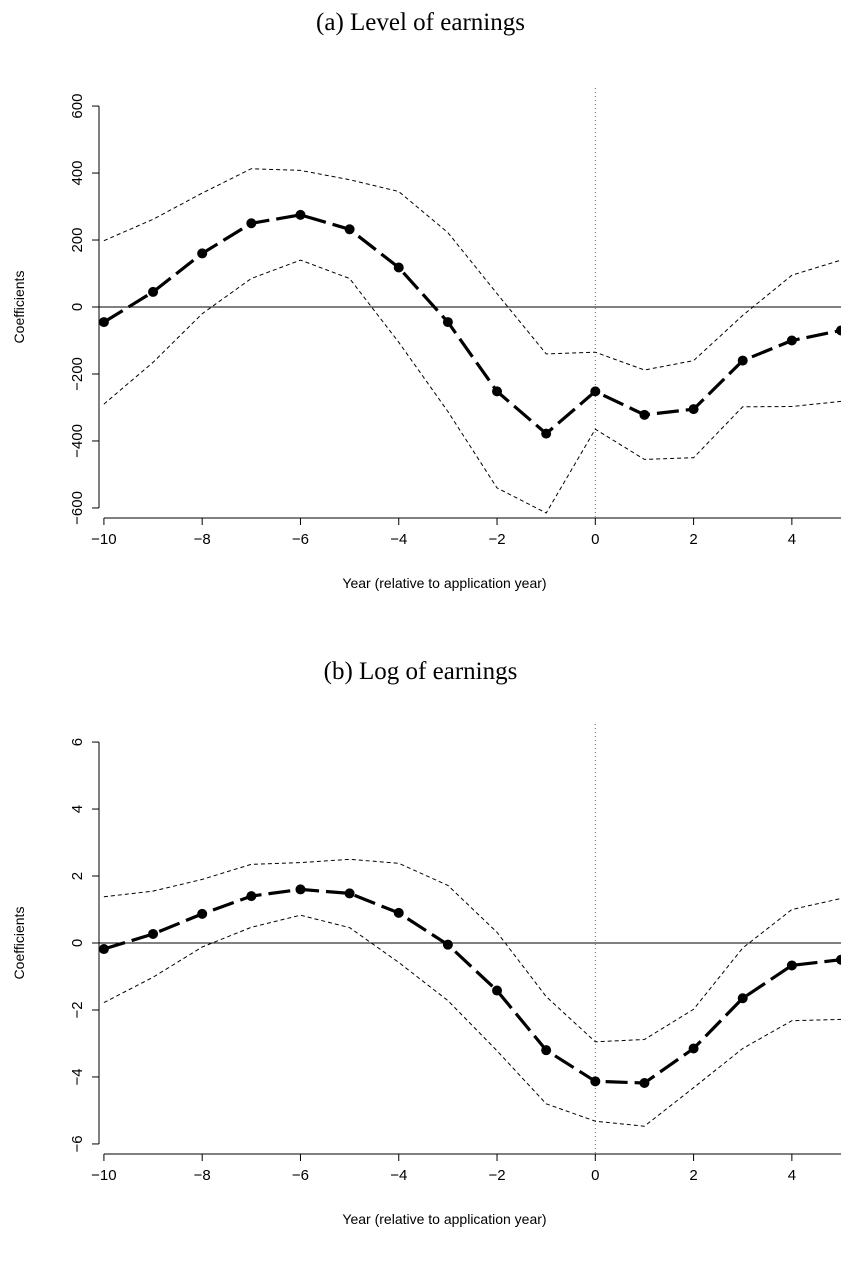 This screenshot has height=1262, width=841. What do you see at coordinates (77, 374) in the screenshot?
I see `c0-y-tick-label: −200` at bounding box center [77, 374].